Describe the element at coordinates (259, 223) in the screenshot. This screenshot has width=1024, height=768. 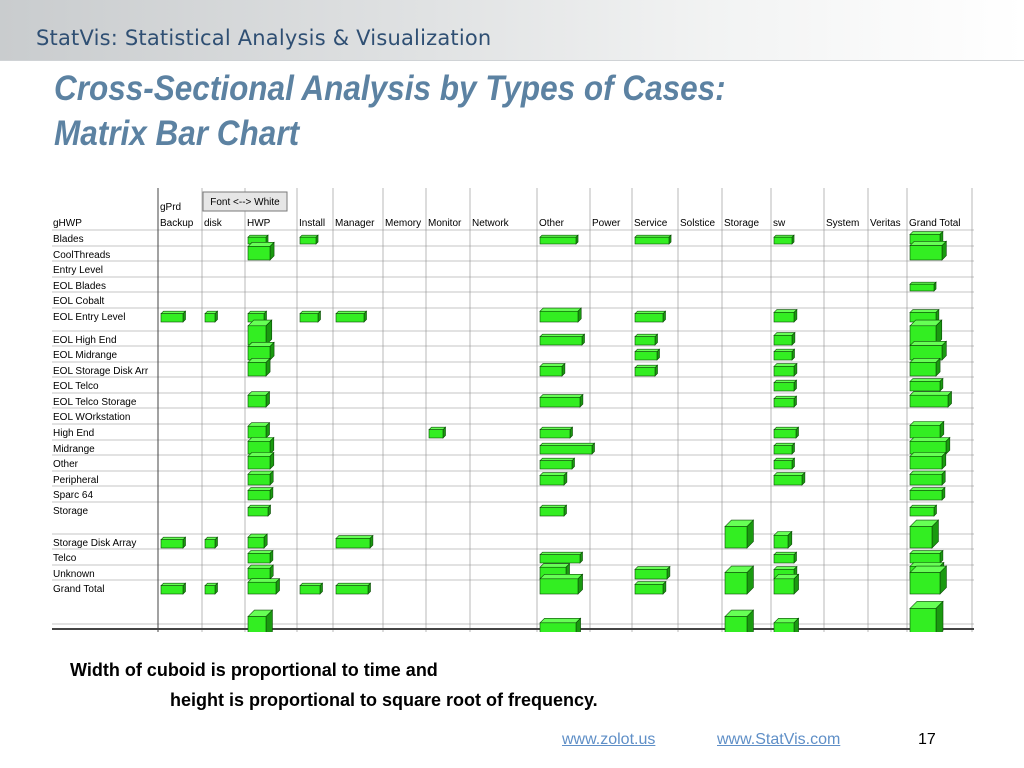
I see `column-header: HWP` at that location.